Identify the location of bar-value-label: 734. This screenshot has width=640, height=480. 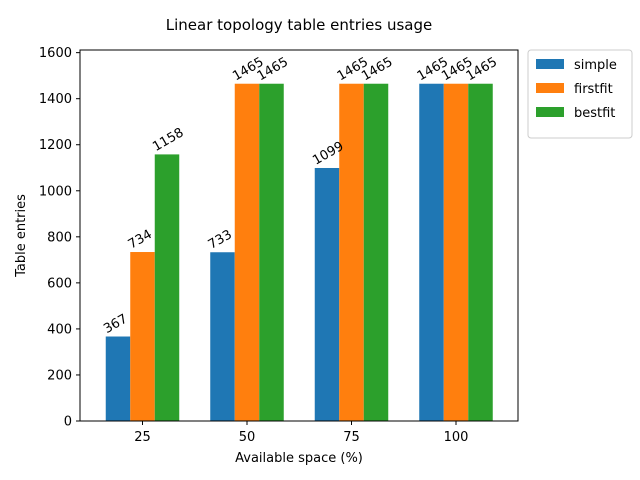
(140, 239).